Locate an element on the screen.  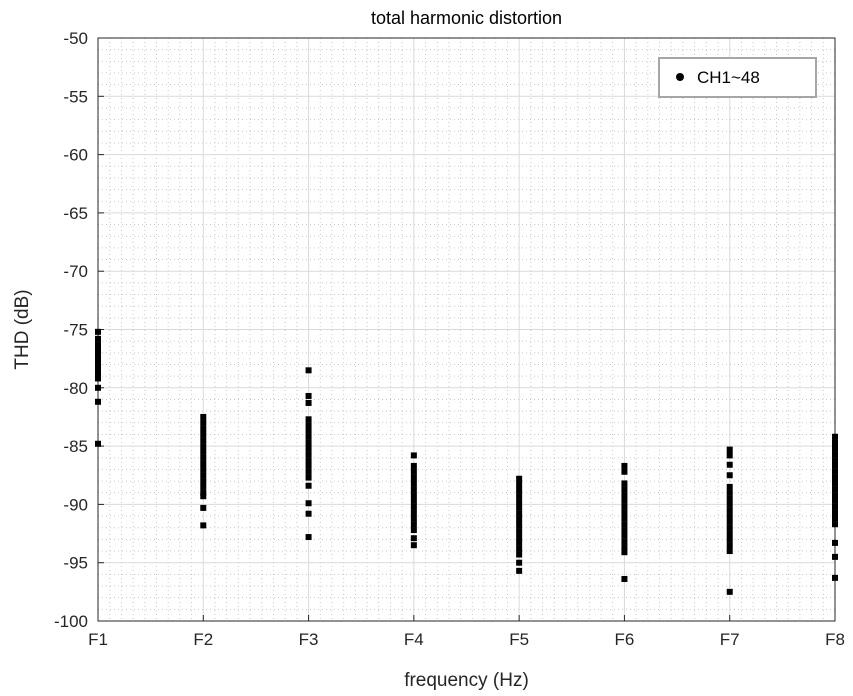
y-tick-label: -85 is located at coordinates (75, 446).